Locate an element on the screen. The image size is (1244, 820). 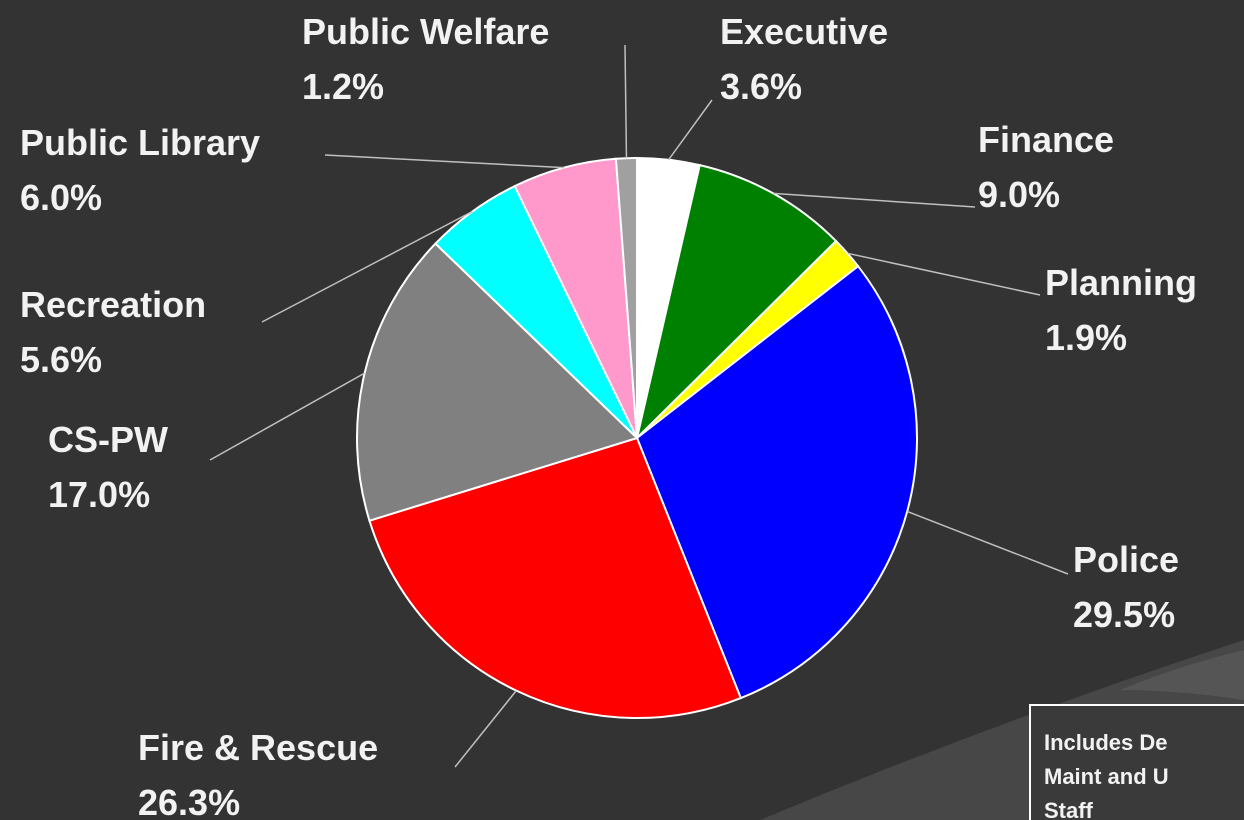
annotation: Includes De is located at coordinates (1105, 742).